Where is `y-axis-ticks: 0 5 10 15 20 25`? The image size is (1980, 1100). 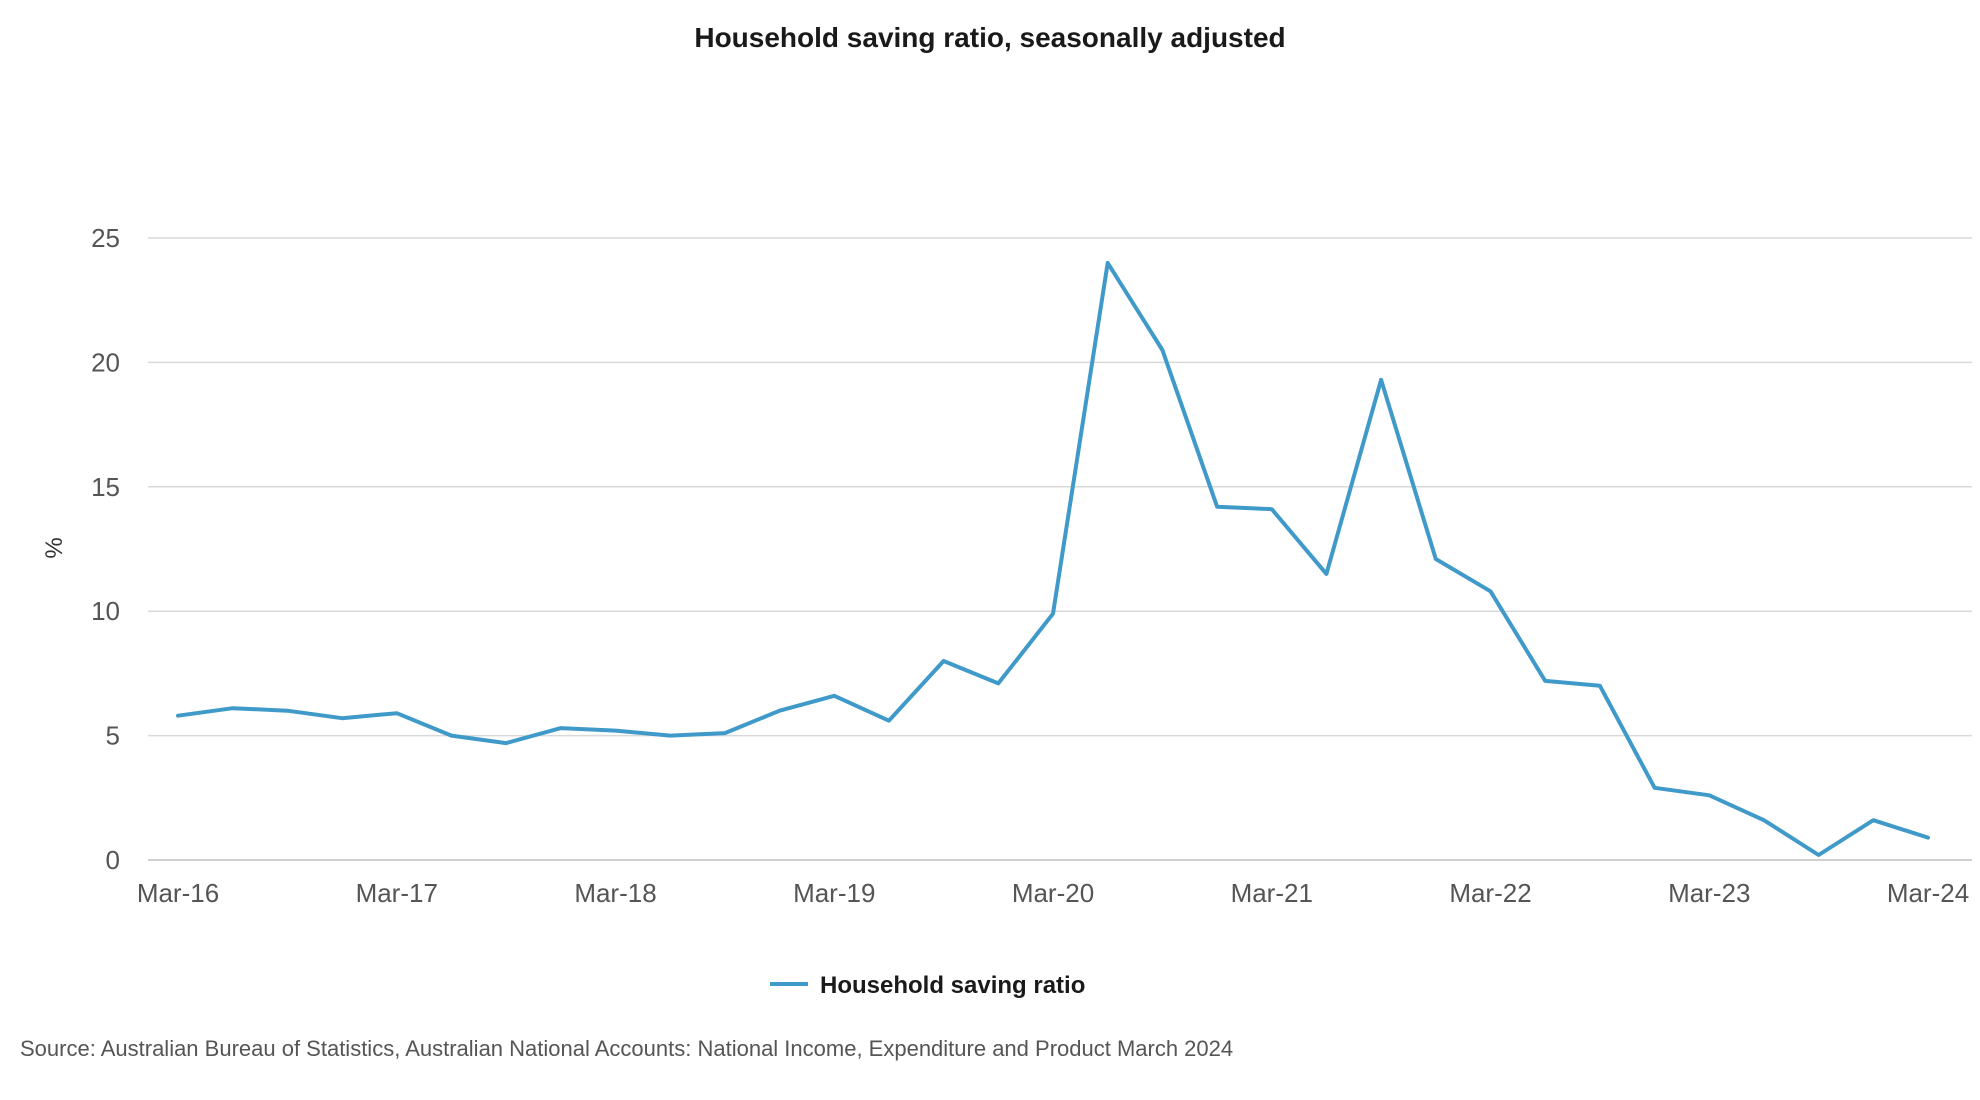 y-axis-ticks: 0 5 10 15 20 25 is located at coordinates (105, 549).